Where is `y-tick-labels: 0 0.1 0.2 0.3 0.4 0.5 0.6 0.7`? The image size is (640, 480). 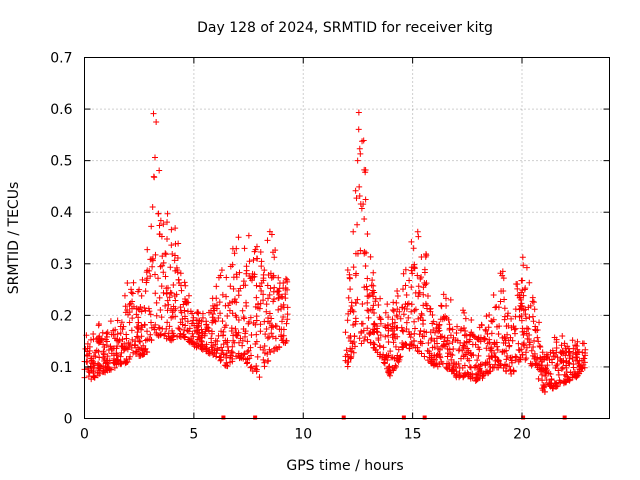 y-tick-labels: 0 0.1 0.2 0.3 0.4 0.5 0.6 0.7 is located at coordinates (61, 239).